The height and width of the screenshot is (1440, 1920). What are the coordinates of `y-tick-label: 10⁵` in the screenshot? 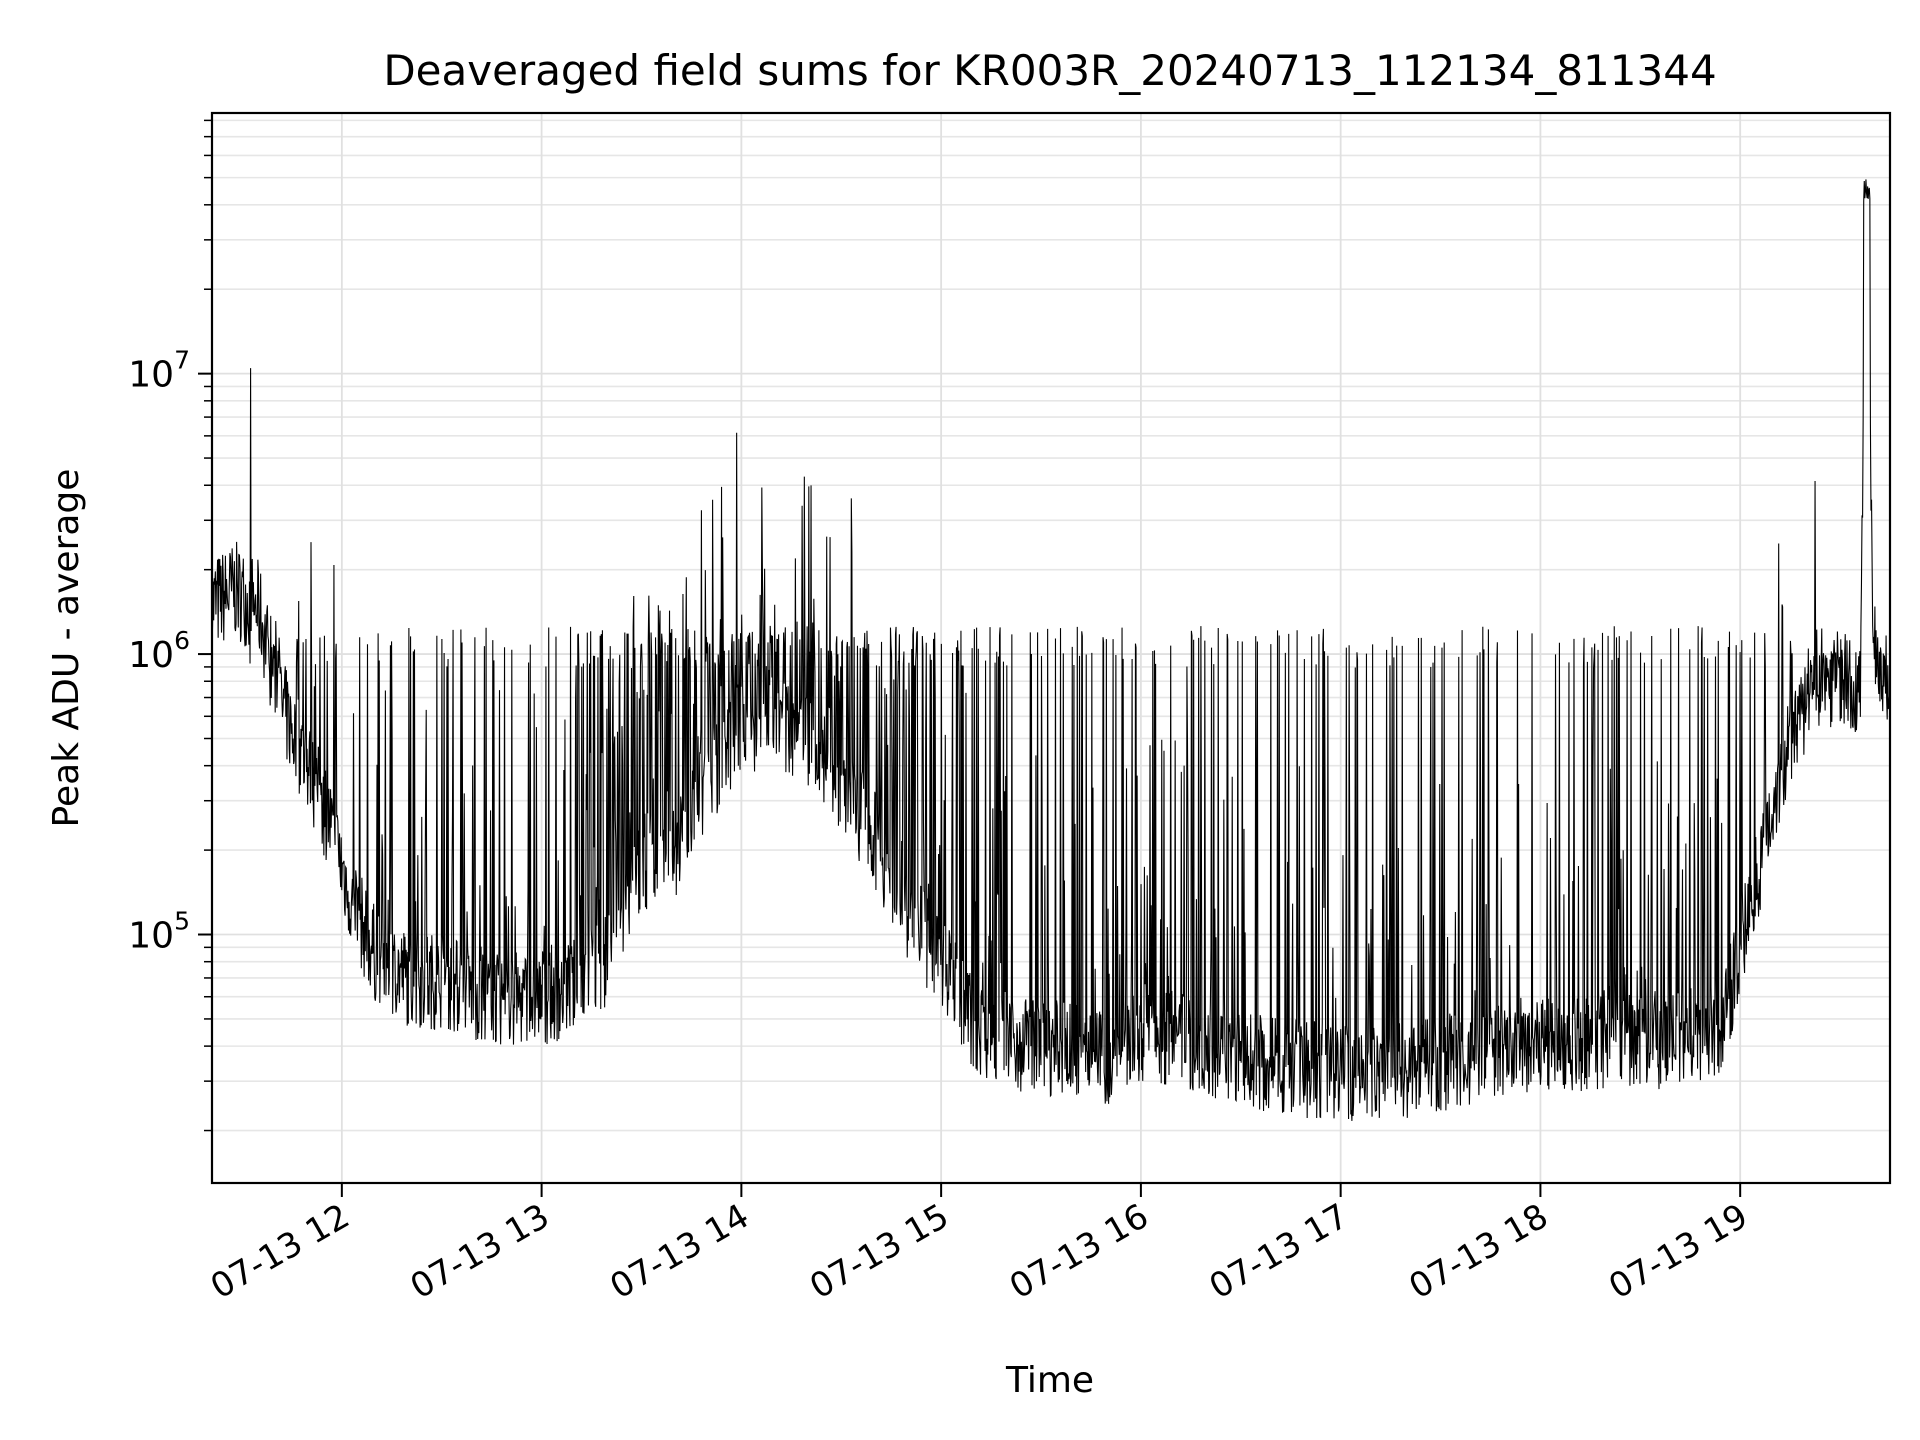 It's located at (159, 932).